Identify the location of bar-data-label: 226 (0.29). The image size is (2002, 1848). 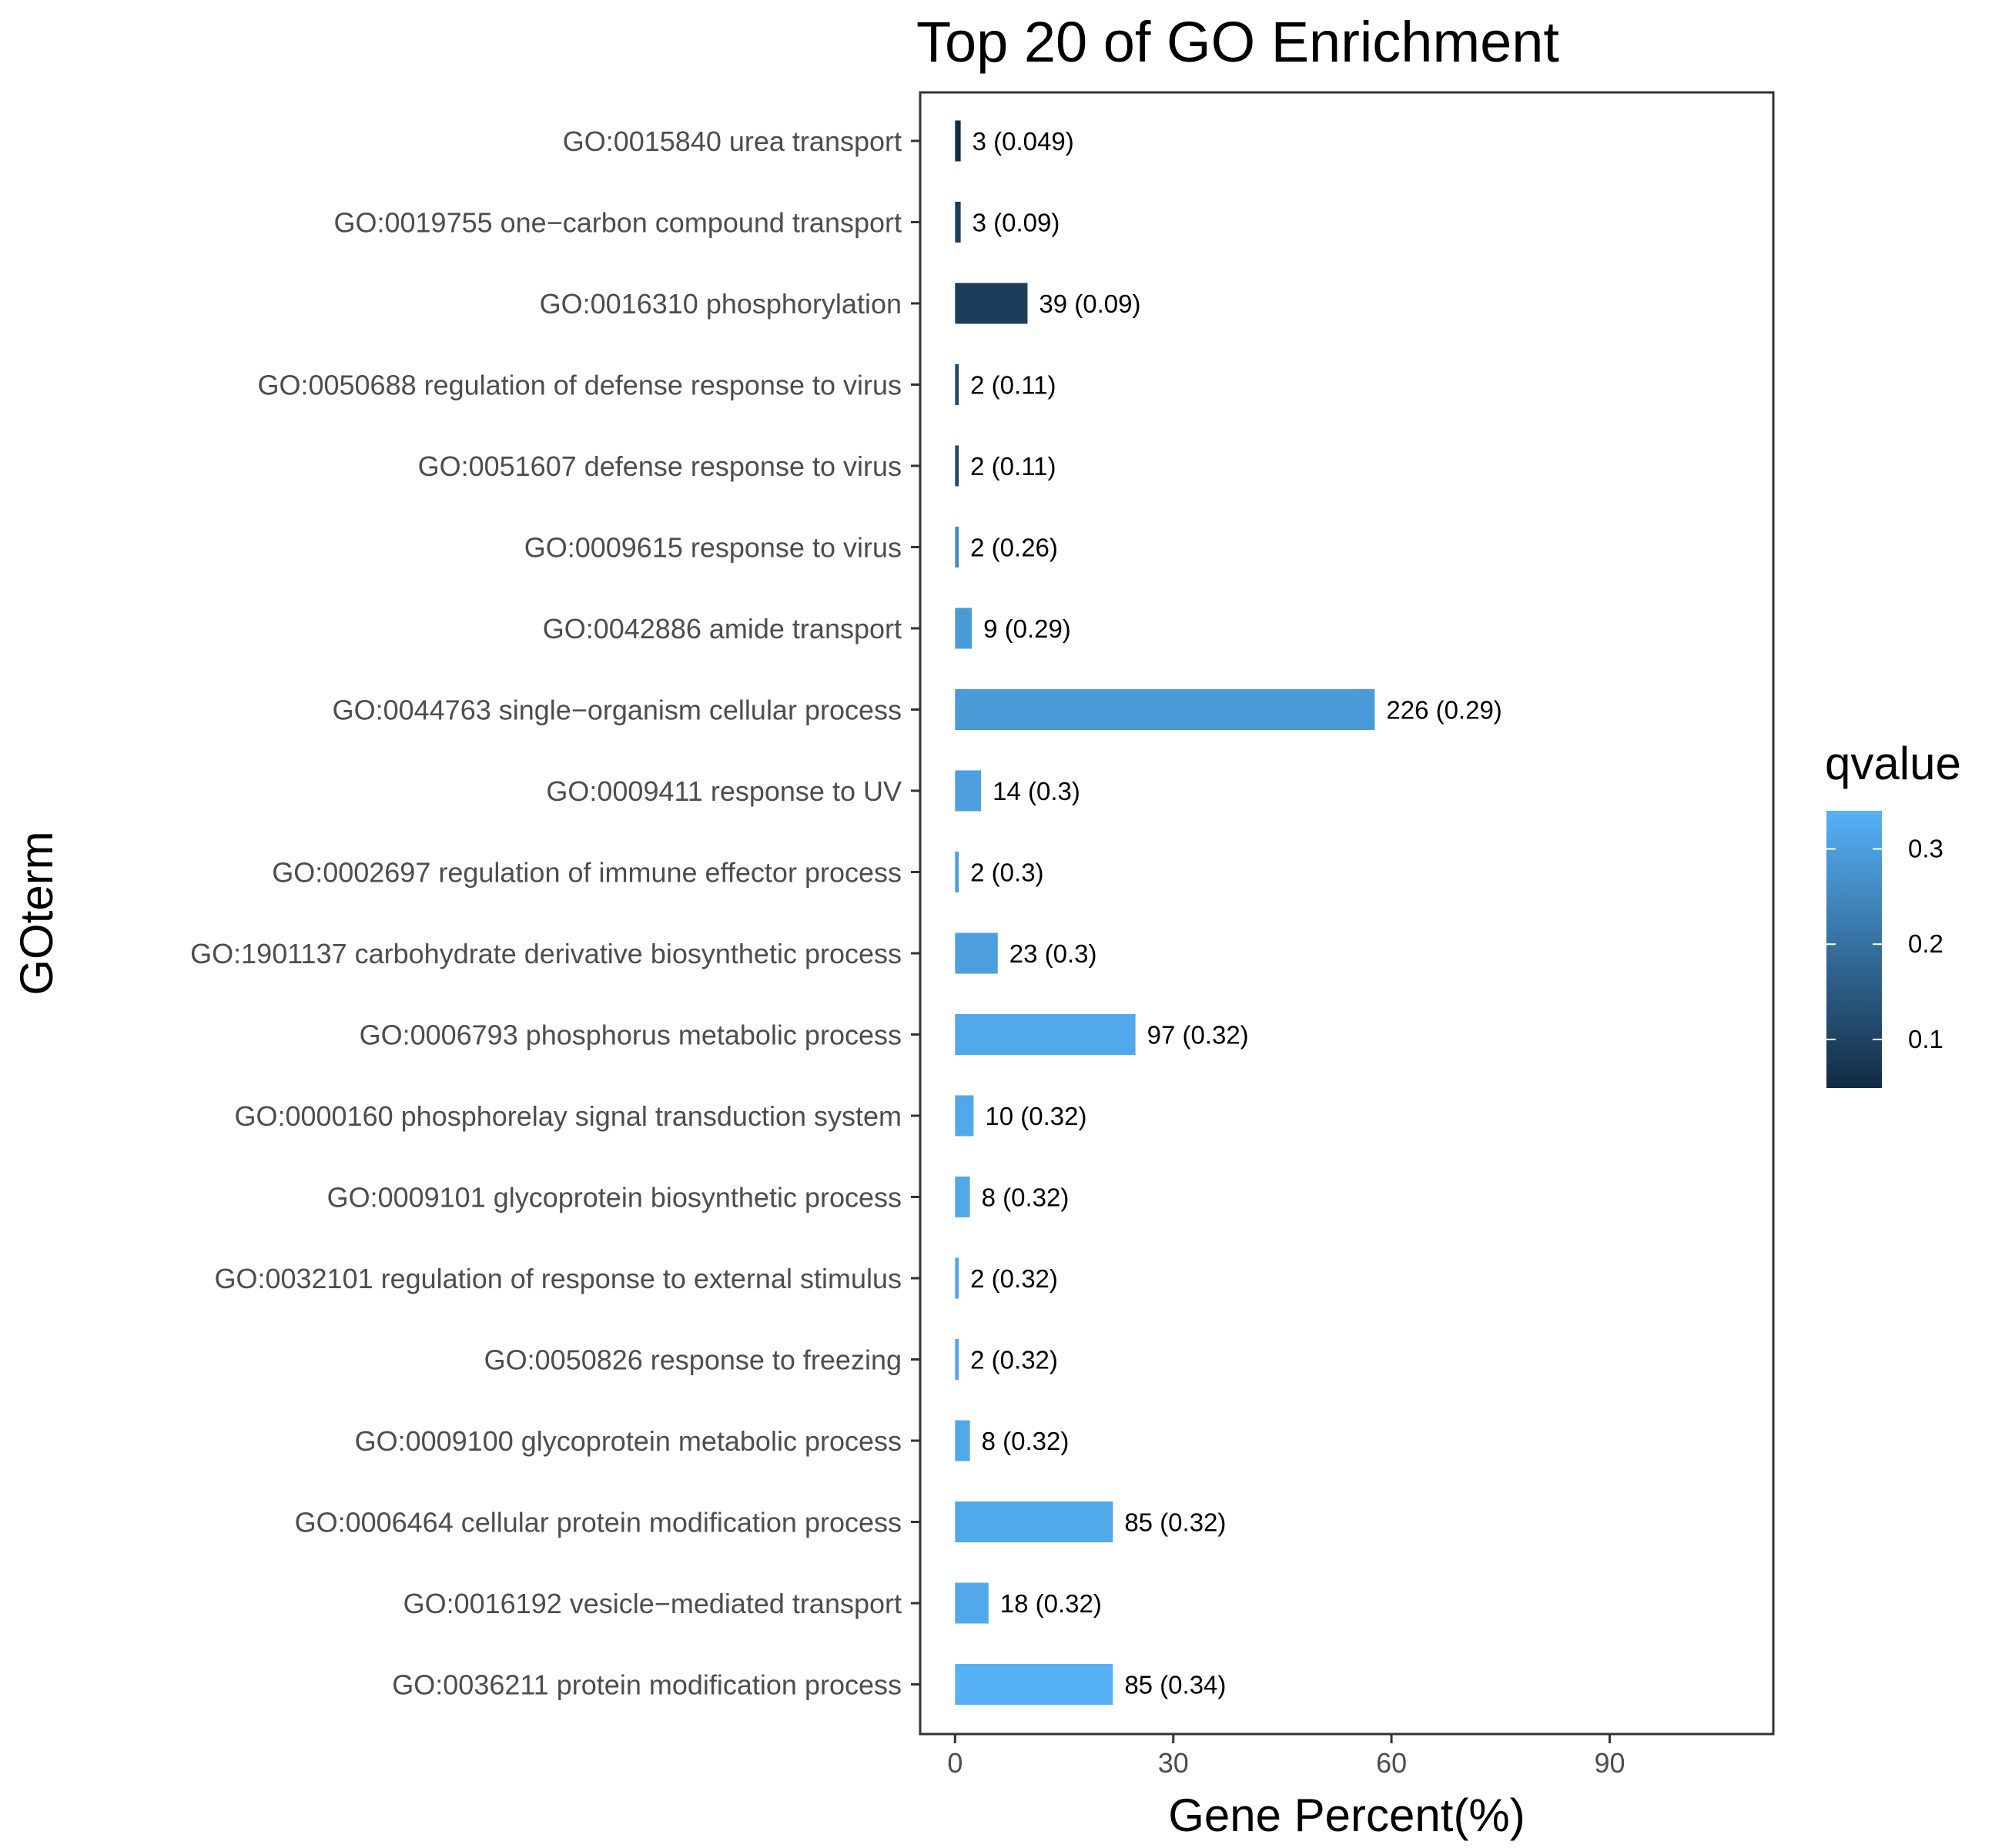
(1444, 710).